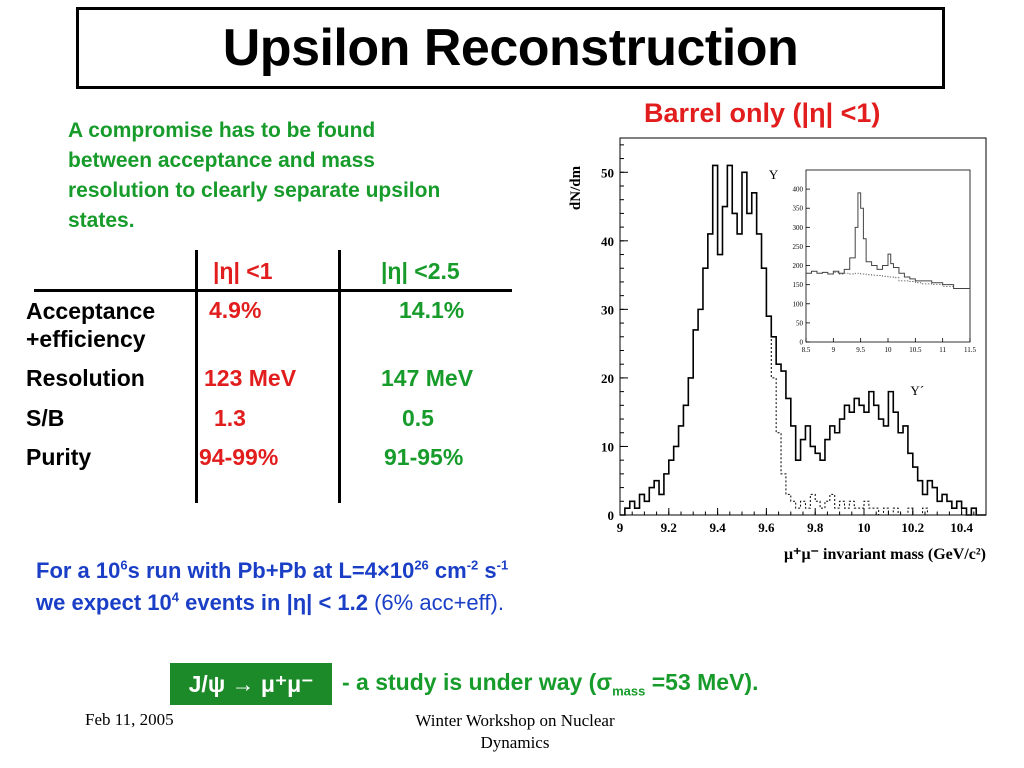 The height and width of the screenshot is (768, 1024). I want to click on annotation-upsilon-prime: Υ´, so click(917, 390).